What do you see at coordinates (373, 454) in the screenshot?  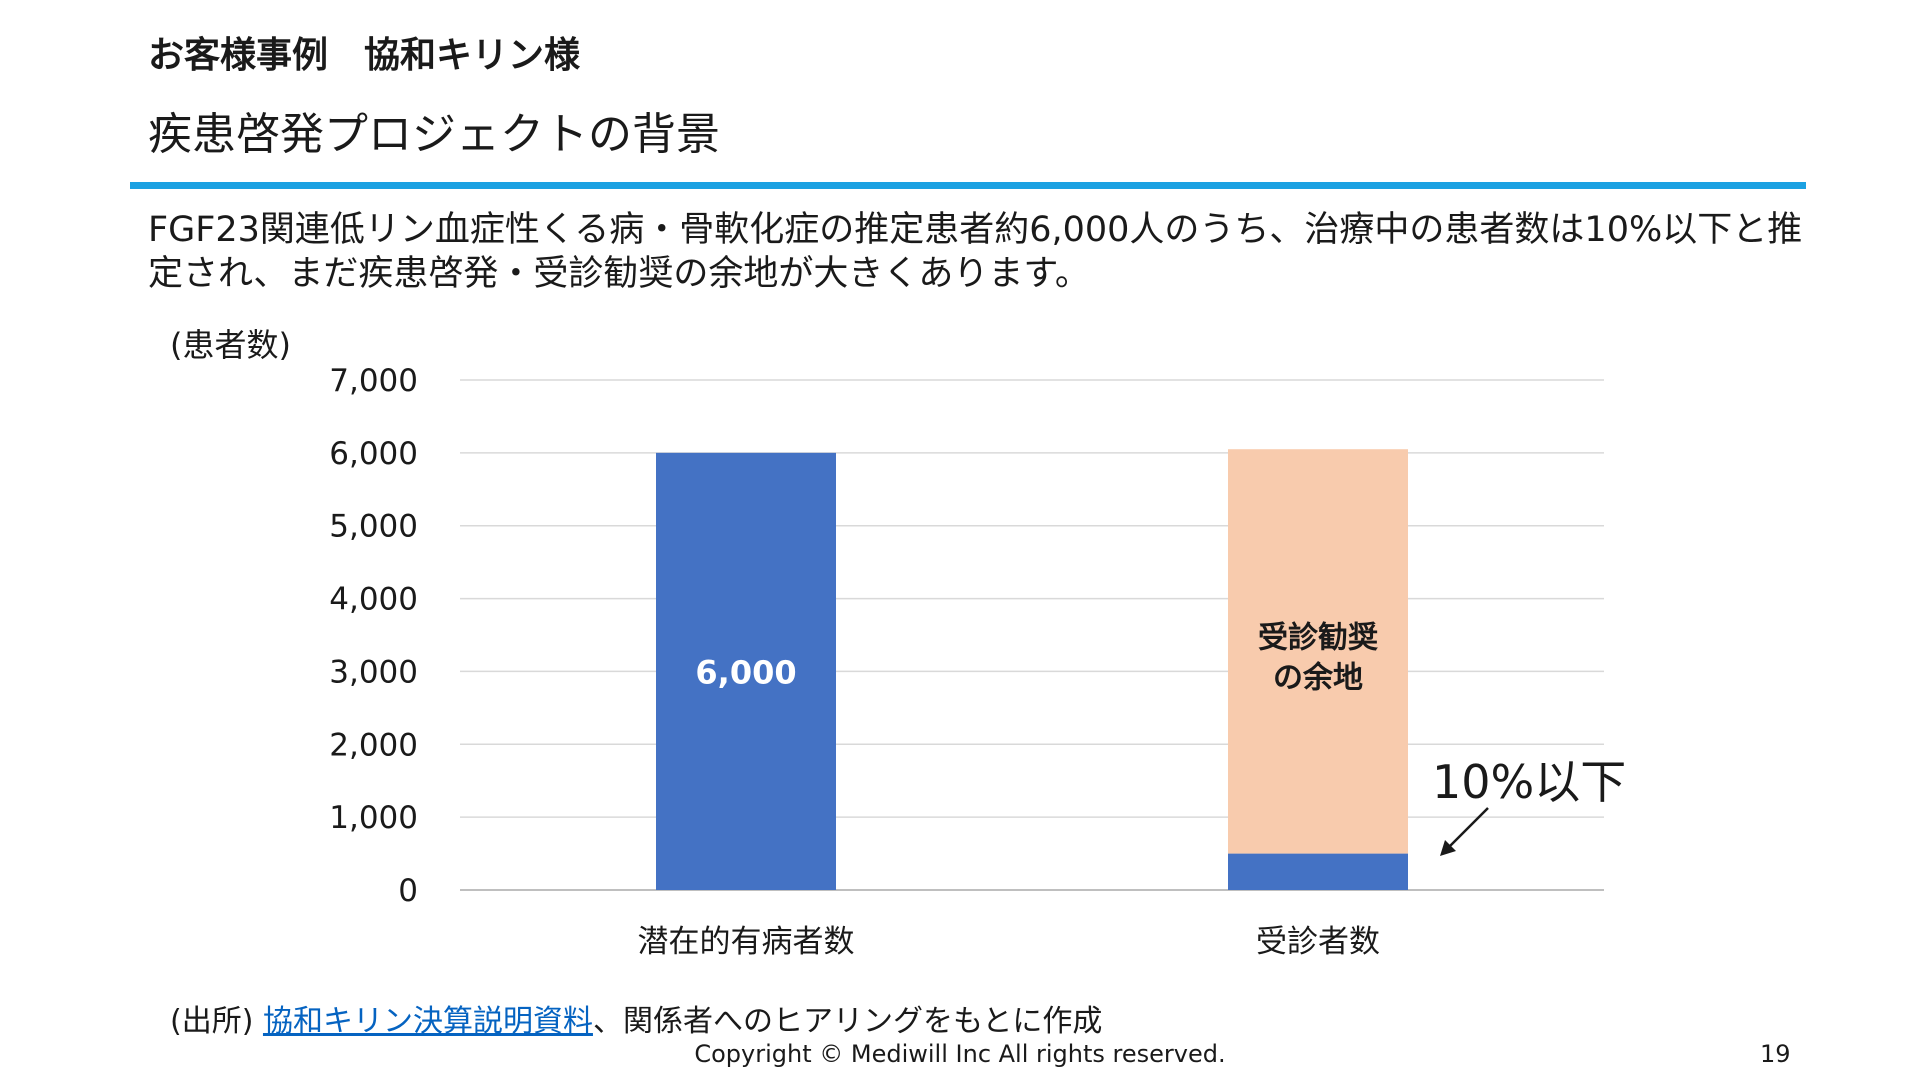 I see `y-tick-label: 6,000` at bounding box center [373, 454].